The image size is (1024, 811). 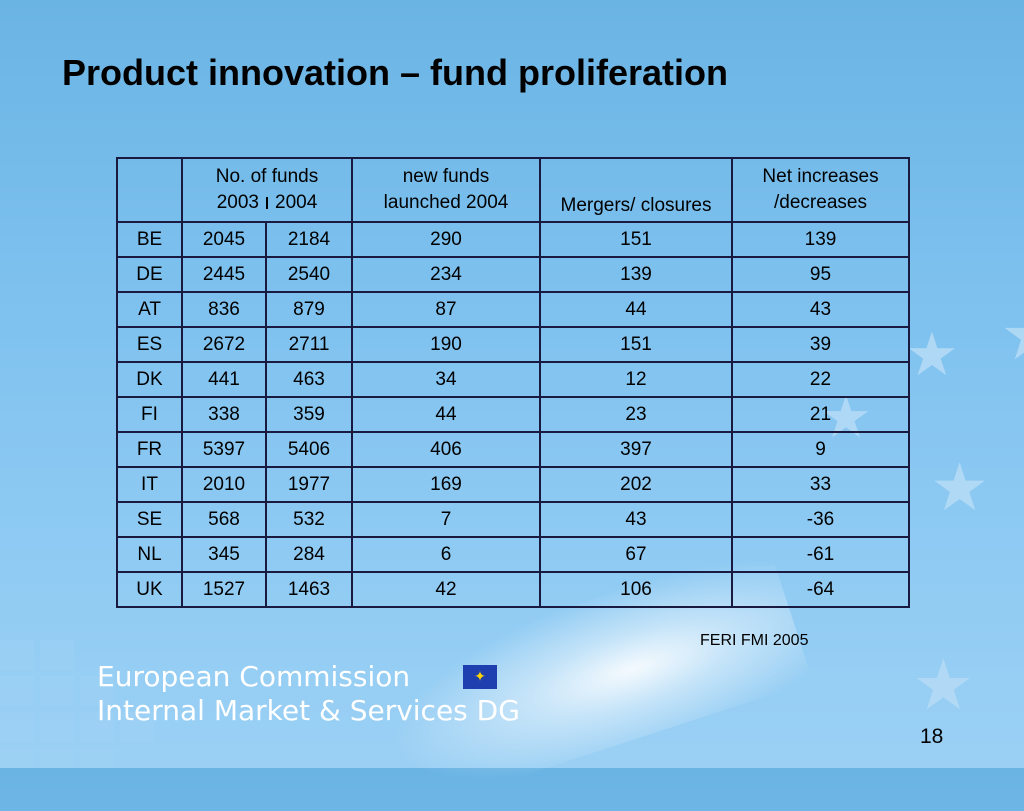 What do you see at coordinates (224, 239) in the screenshot?
I see `funds-2003-cell: 2045` at bounding box center [224, 239].